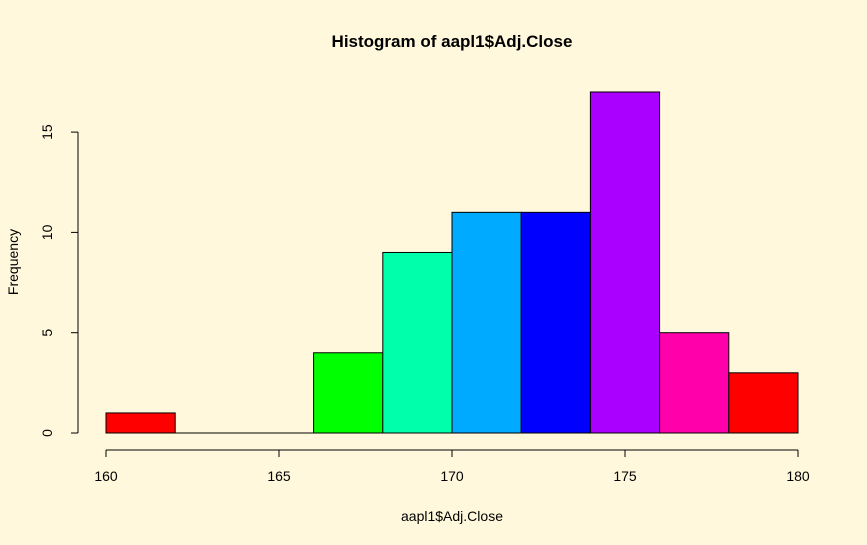 The width and height of the screenshot is (867, 545). I want to click on y-axis: 0 5 10 15, so click(59, 280).